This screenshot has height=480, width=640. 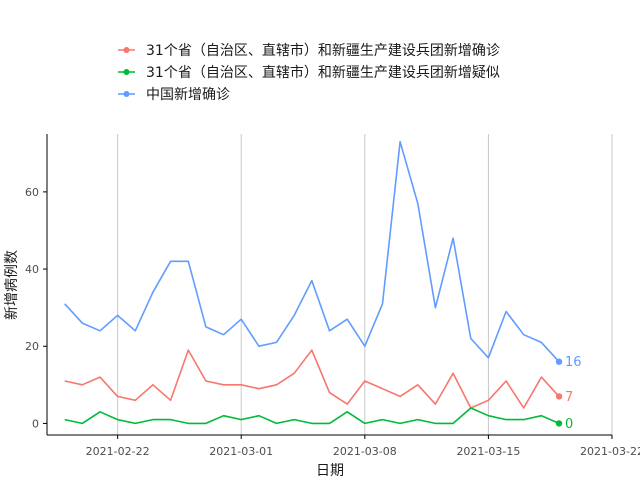 I want to click on x-tick-label: 2021-02-22, so click(x=118, y=451).